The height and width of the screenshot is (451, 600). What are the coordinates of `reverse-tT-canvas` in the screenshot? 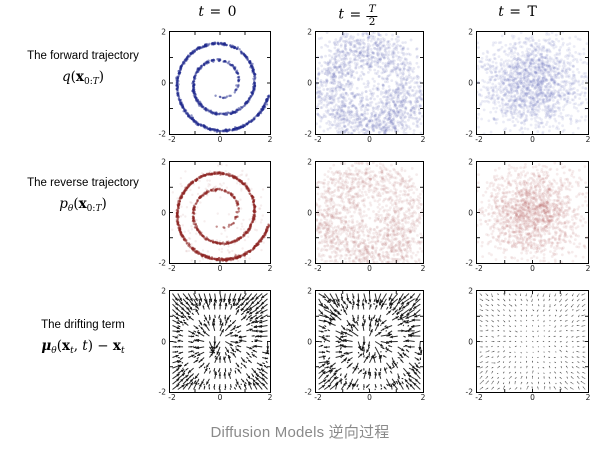 It's located at (532, 212).